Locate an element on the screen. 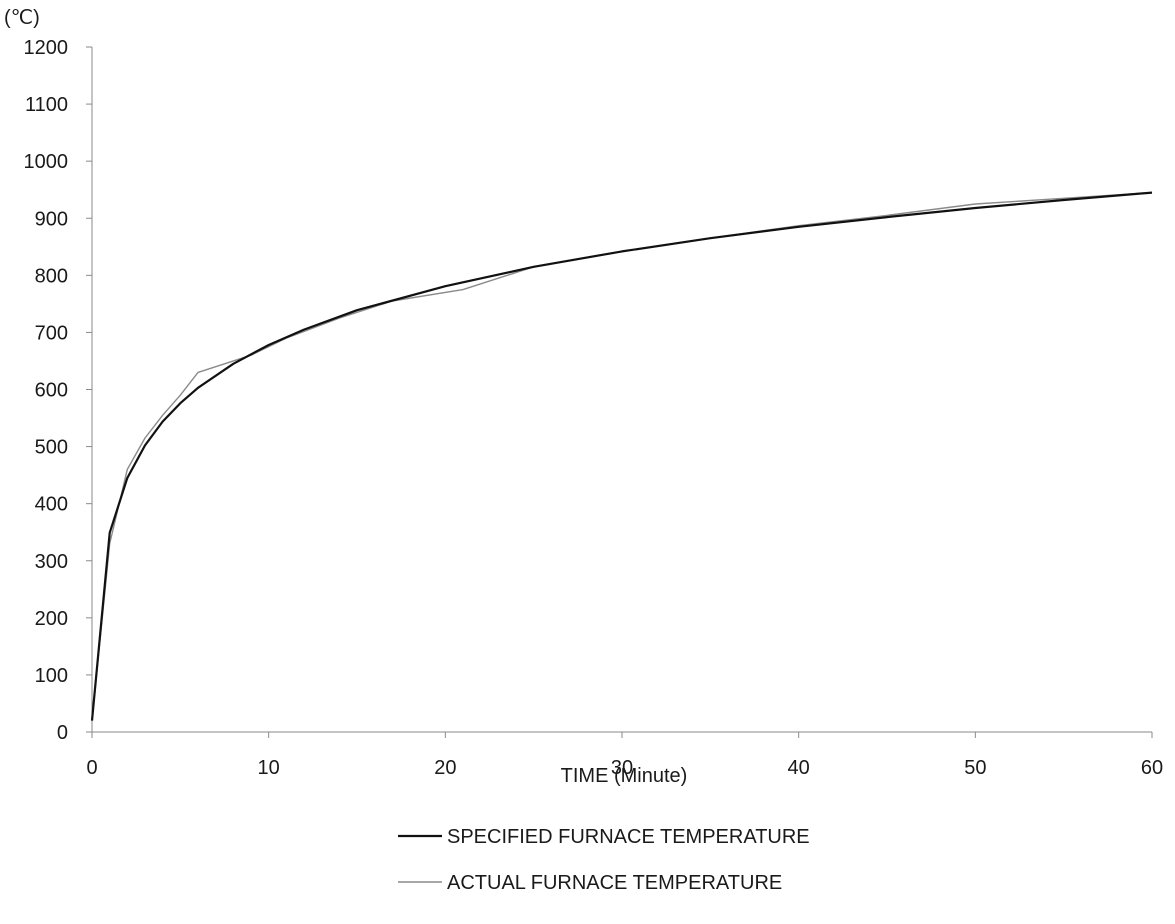  x-tick-label: 50 is located at coordinates (975, 768).